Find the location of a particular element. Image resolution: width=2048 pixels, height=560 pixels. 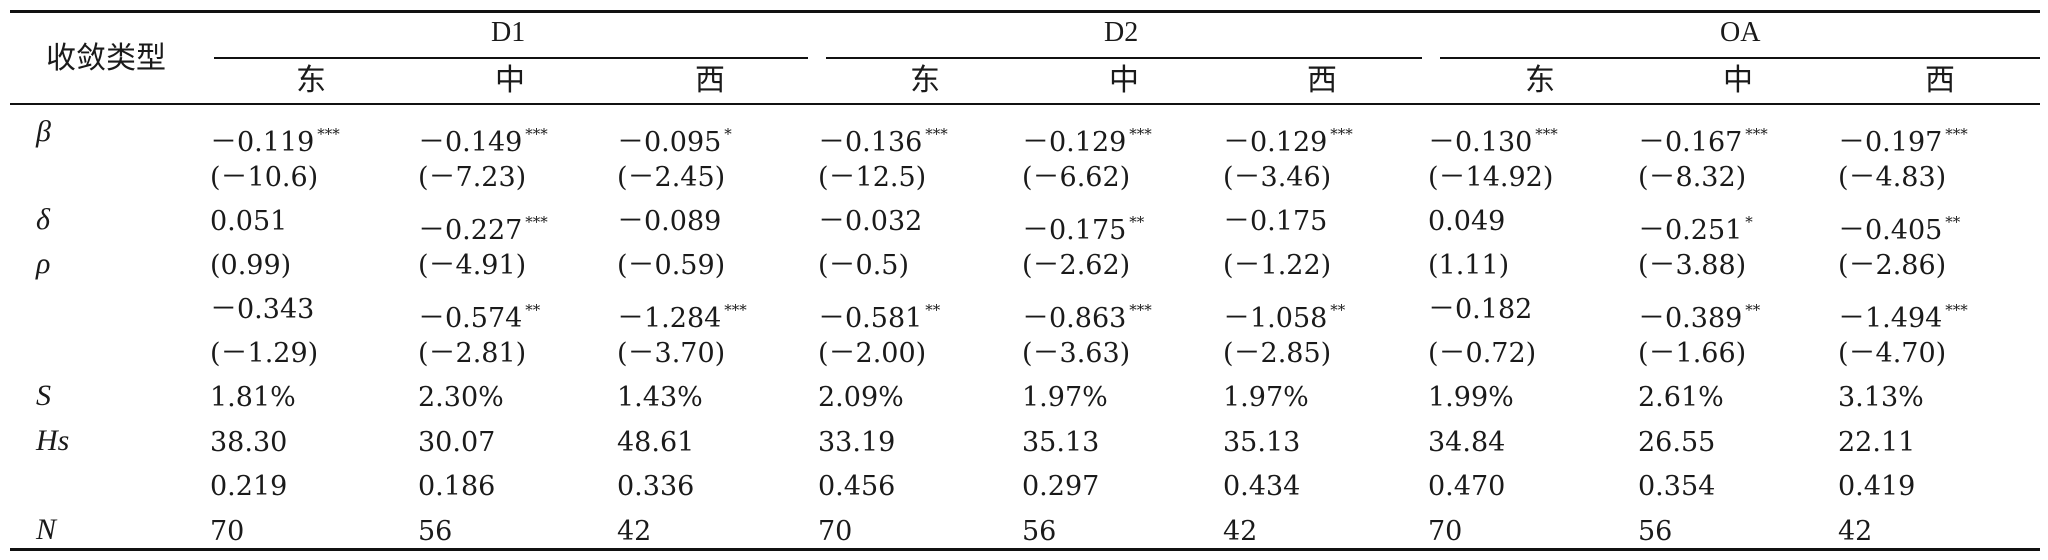

table-cell: (0.99) is located at coordinates (250, 266).